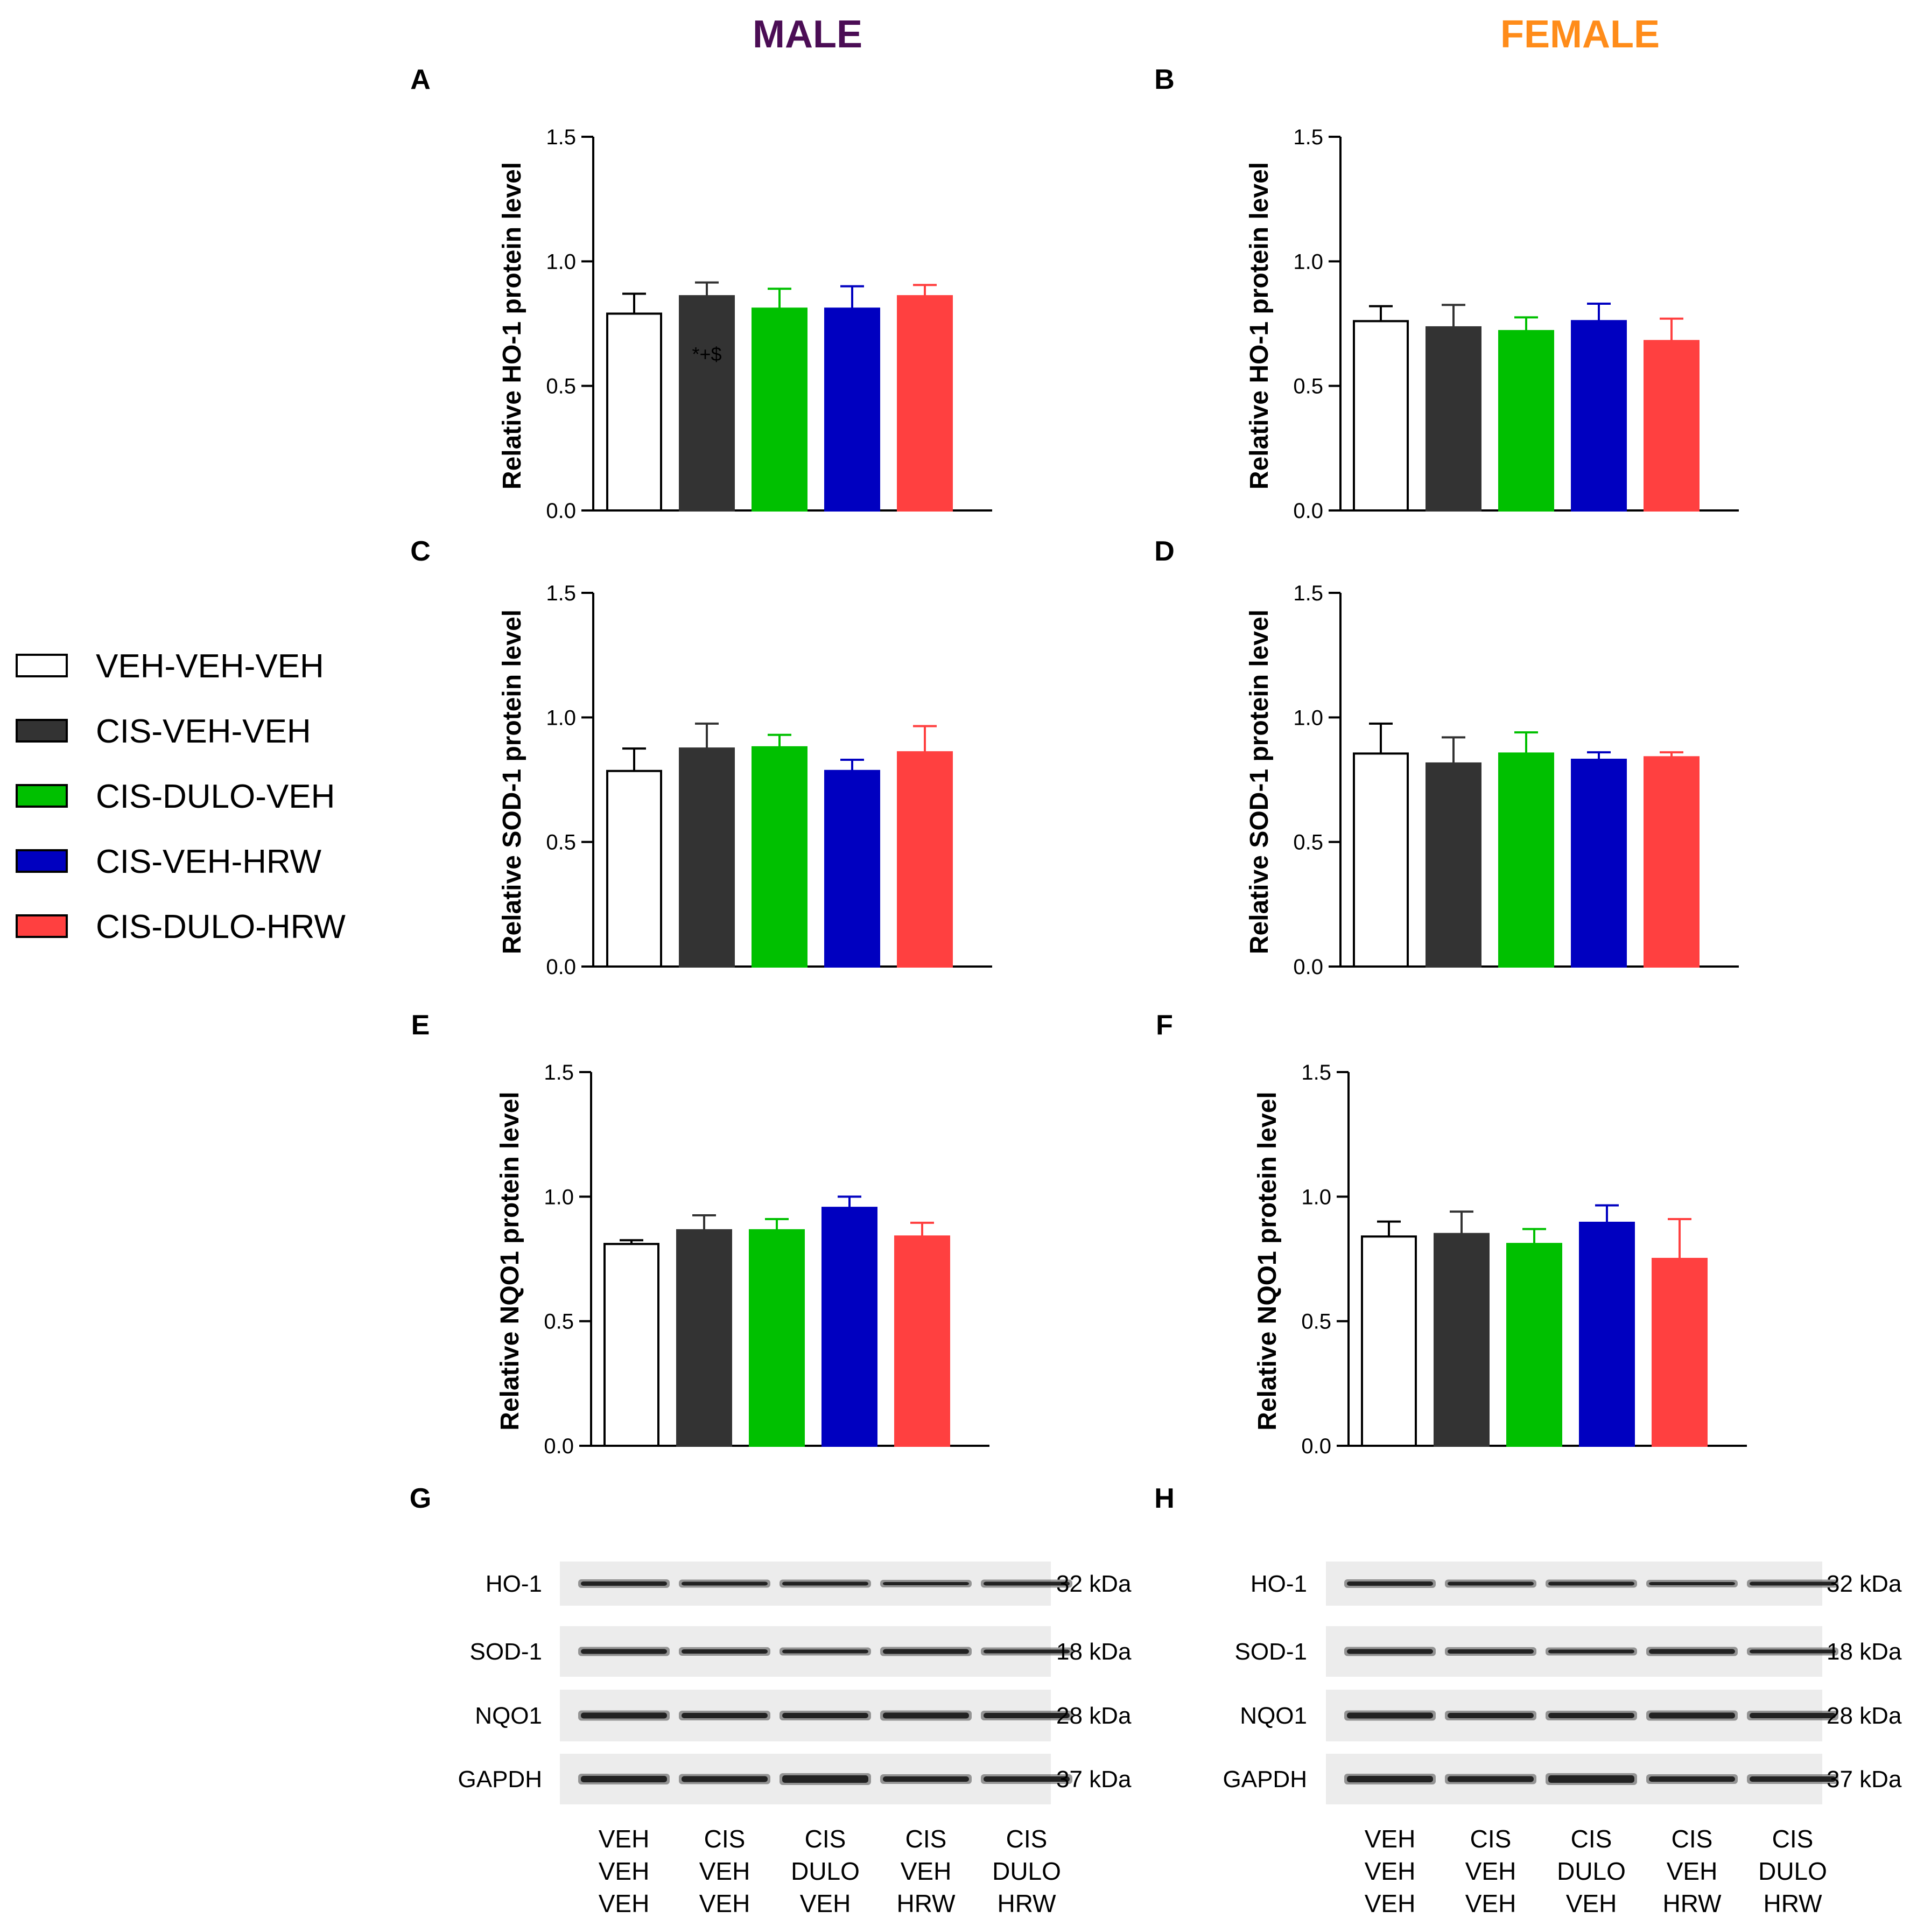 This screenshot has width=1924, height=1932. I want to click on header-female: FEMALE, so click(1580, 34).